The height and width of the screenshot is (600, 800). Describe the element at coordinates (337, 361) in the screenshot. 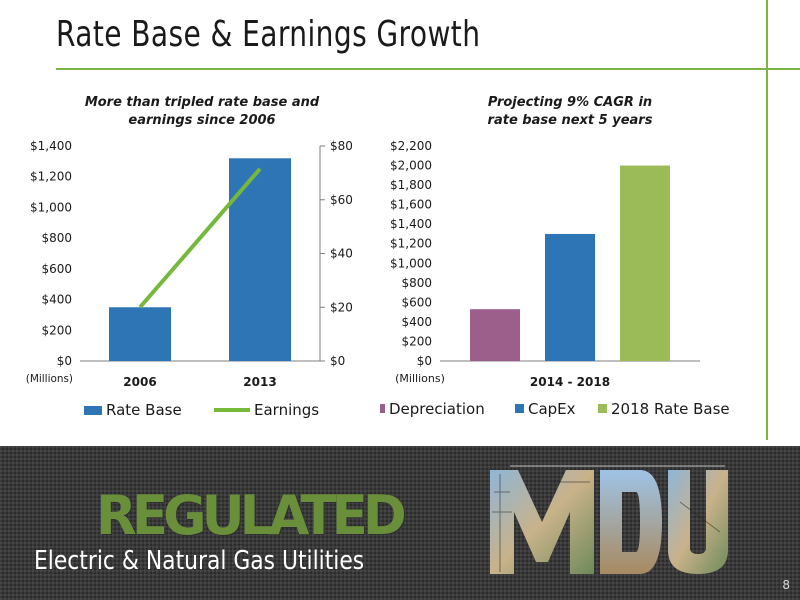

I see `y-right-tick-label: $0` at that location.